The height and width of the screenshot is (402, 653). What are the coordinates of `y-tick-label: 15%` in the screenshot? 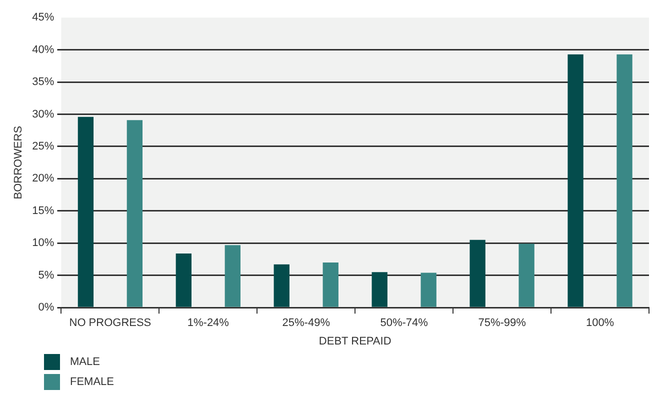 It's located at (43, 210).